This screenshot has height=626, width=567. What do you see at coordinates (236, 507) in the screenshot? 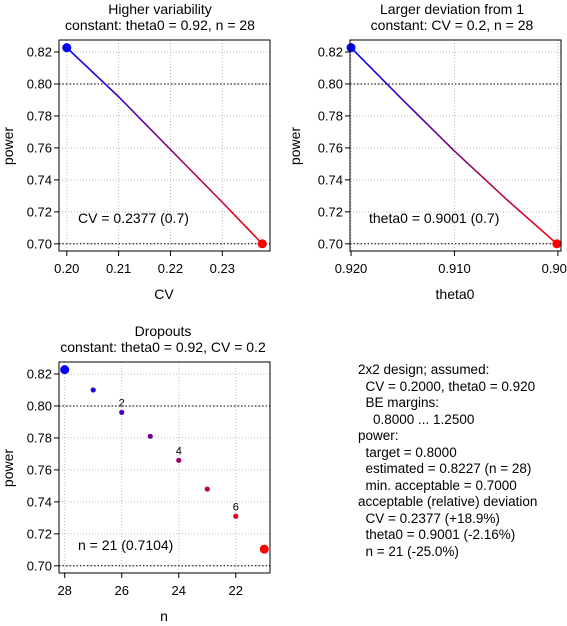
I see `point-label: 6` at bounding box center [236, 507].